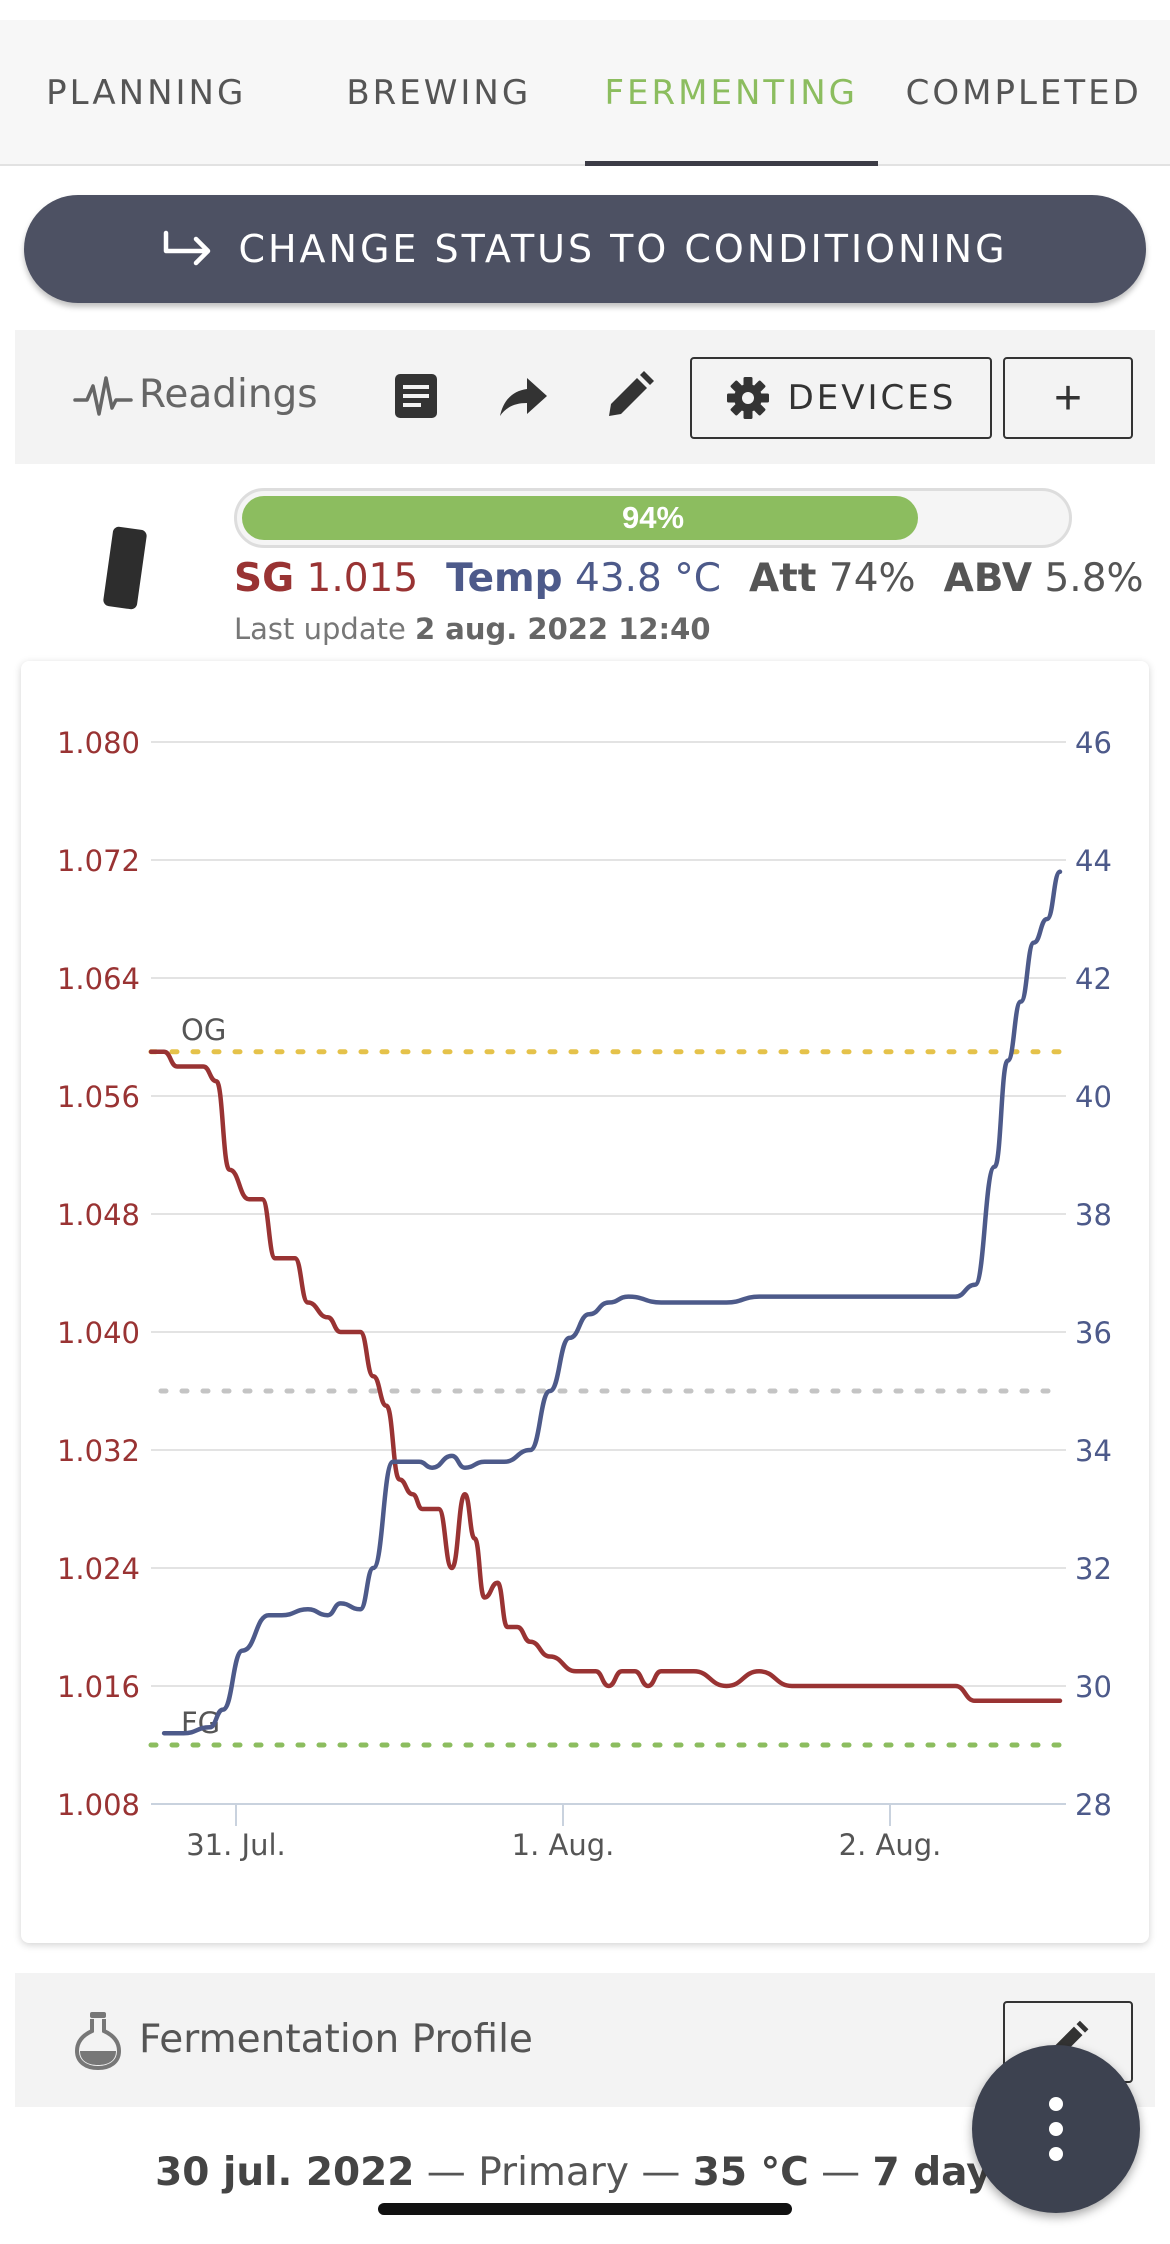 This screenshot has width=1170, height=2244. What do you see at coordinates (563, 629) in the screenshot?
I see `last-update-value: 2 aug. 2022 12:40` at bounding box center [563, 629].